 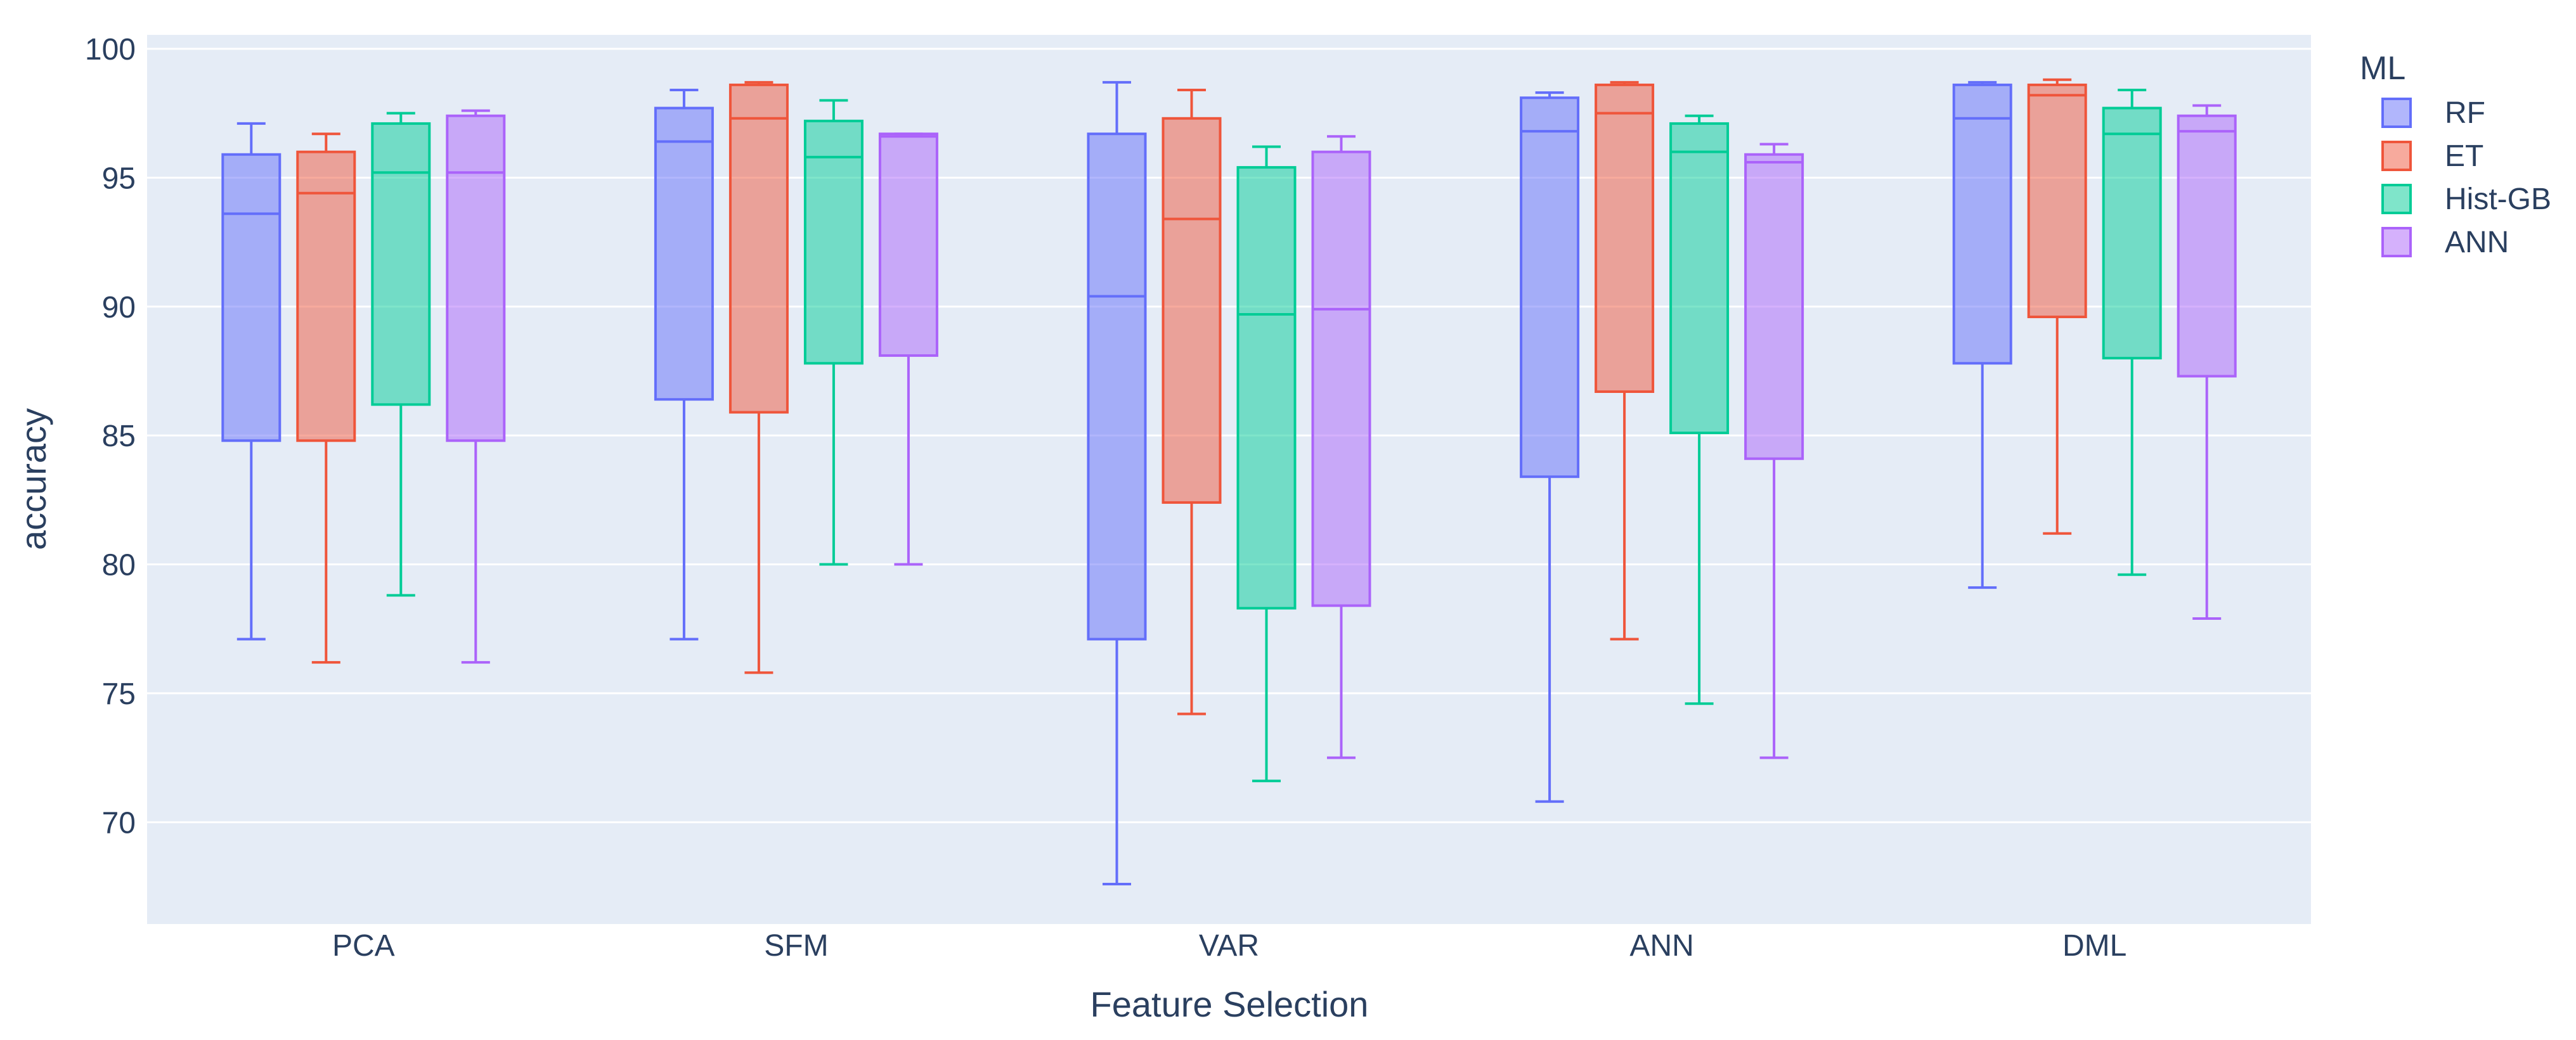 I want to click on y-axis-title: accuracy, so click(x=33, y=479).